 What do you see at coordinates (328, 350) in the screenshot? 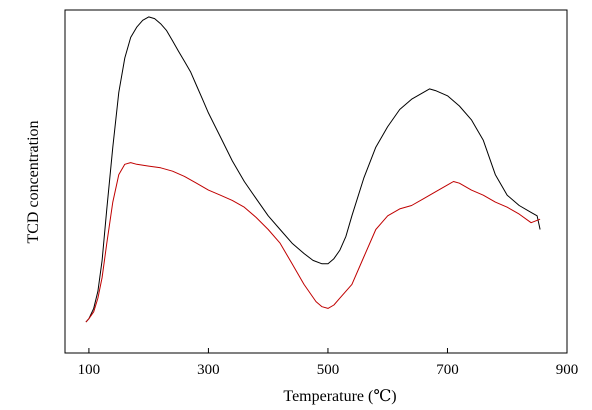
I see `x-axis-ticks` at bounding box center [328, 350].